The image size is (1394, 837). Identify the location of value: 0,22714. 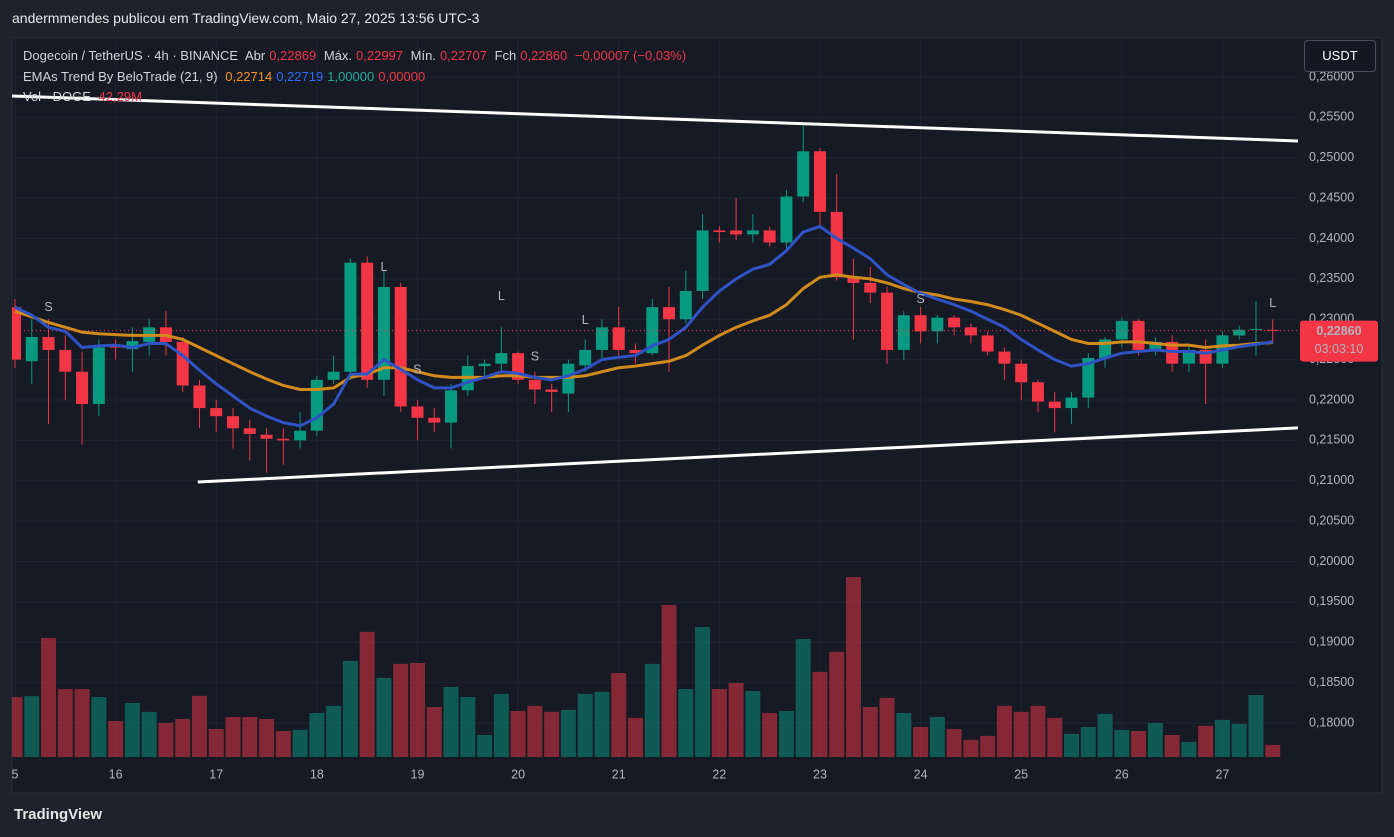
(249, 76).